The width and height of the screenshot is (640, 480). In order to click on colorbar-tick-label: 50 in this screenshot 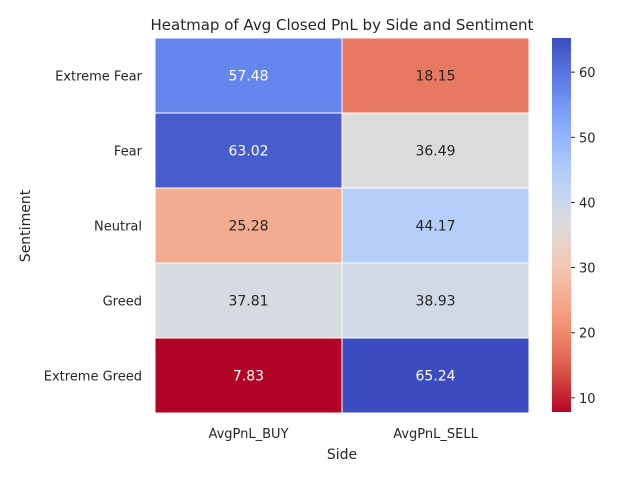, I will do `click(587, 138)`.